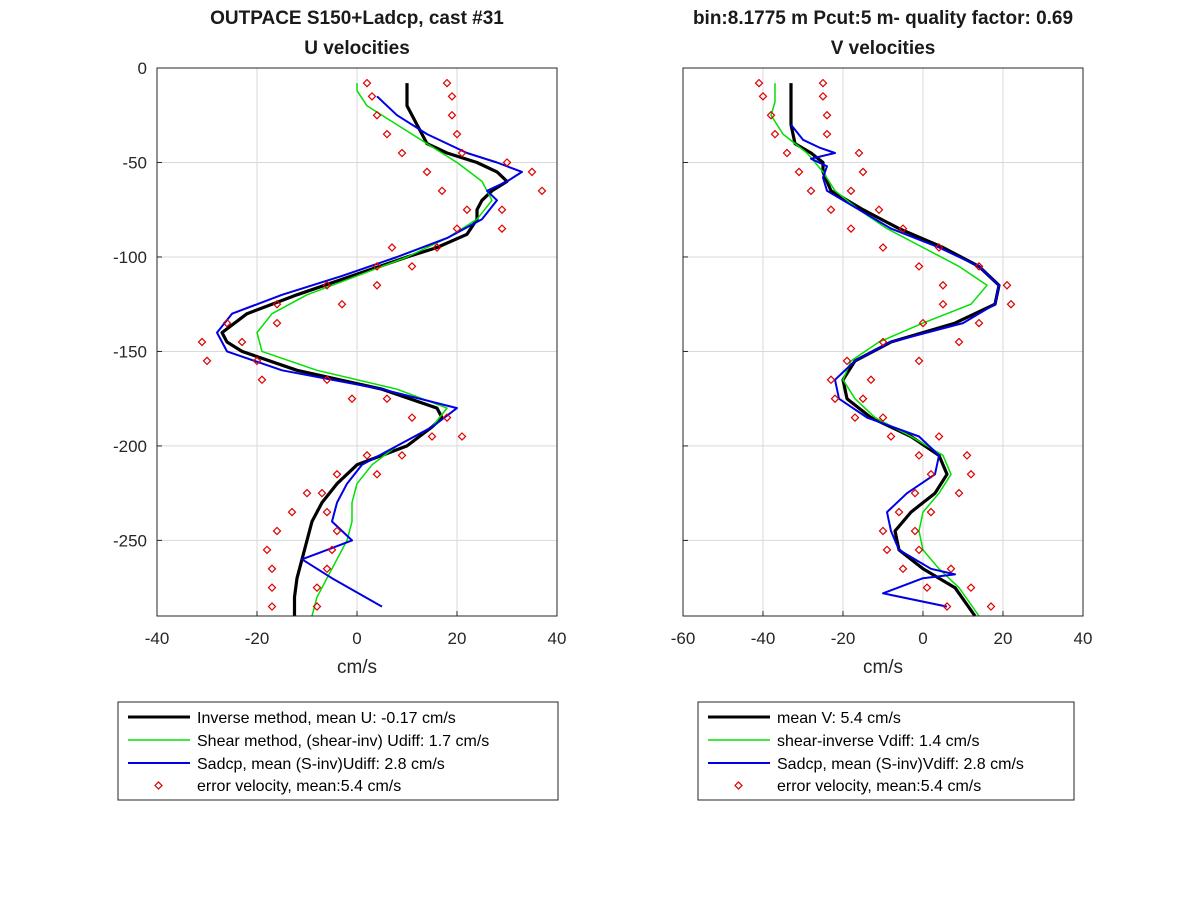  What do you see at coordinates (843, 638) in the screenshot?
I see `v-x-tick-label: -20` at bounding box center [843, 638].